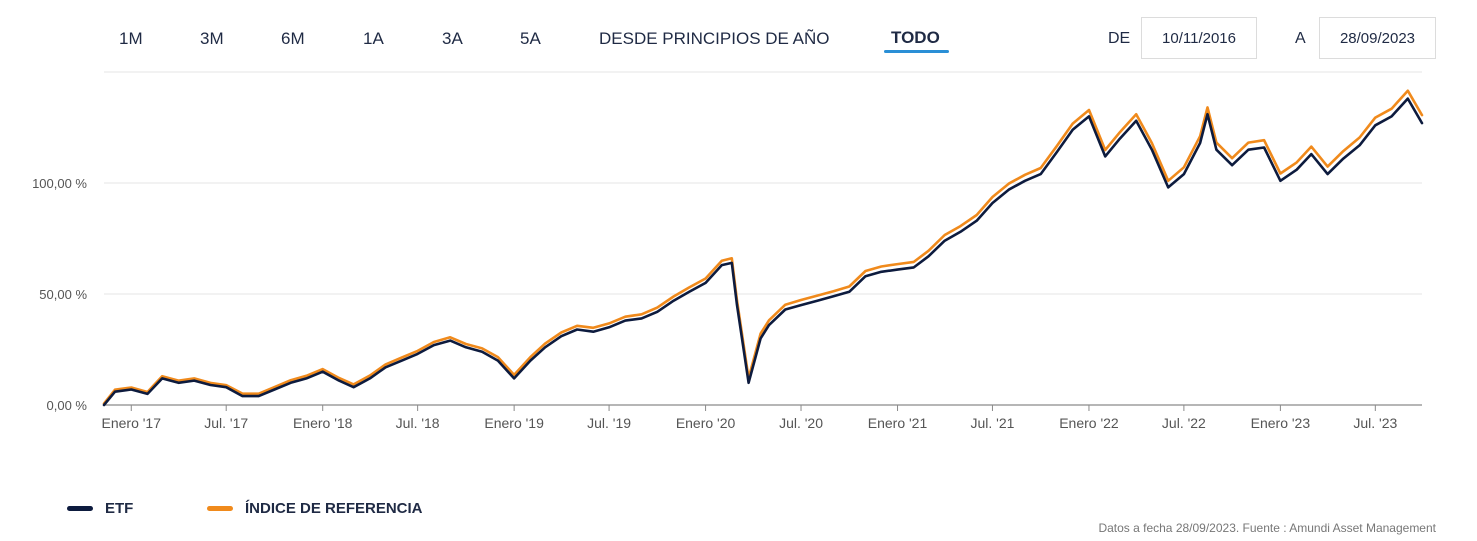  I want to click on legend-item-index: ÍNDICE DE REFERENCIA, so click(315, 508).